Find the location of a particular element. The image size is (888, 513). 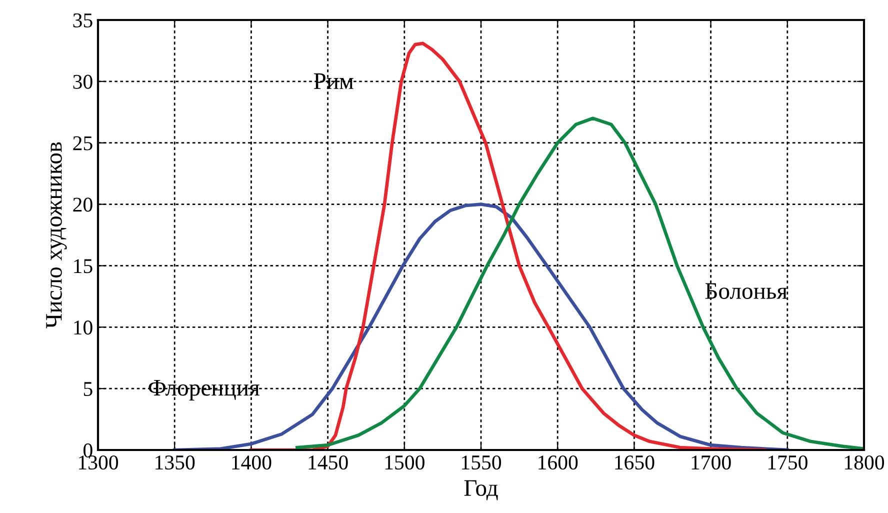

series-label: Рим is located at coordinates (334, 81).